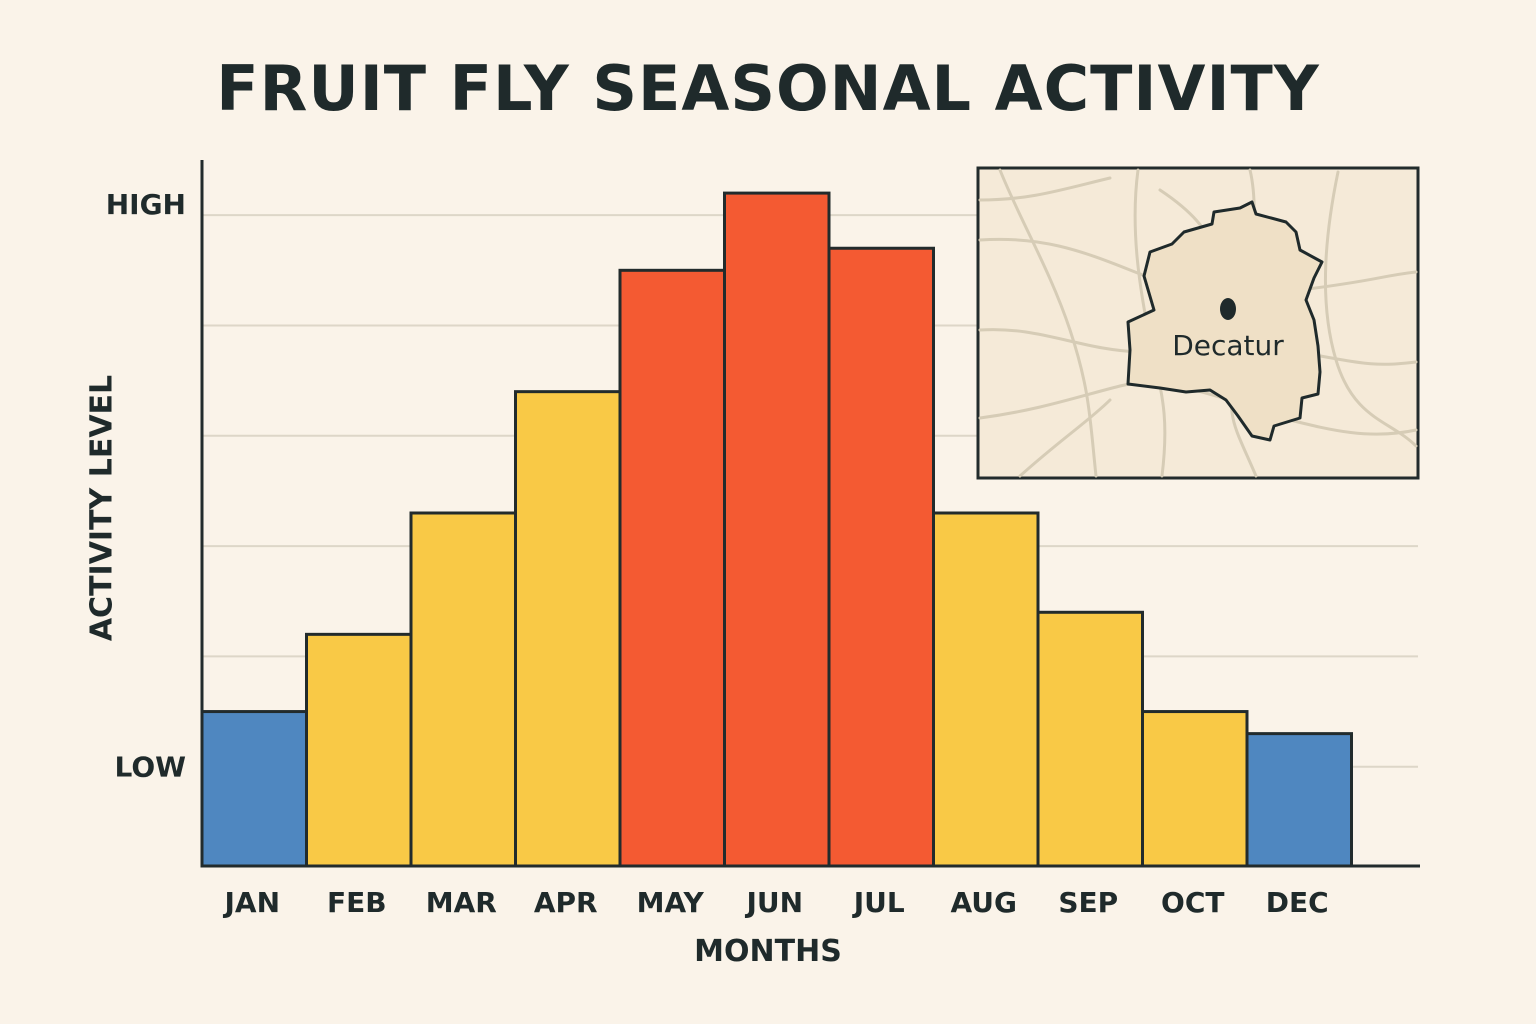 The height and width of the screenshot is (1024, 1536). I want to click on x-tick-label: JAN, so click(251, 902).